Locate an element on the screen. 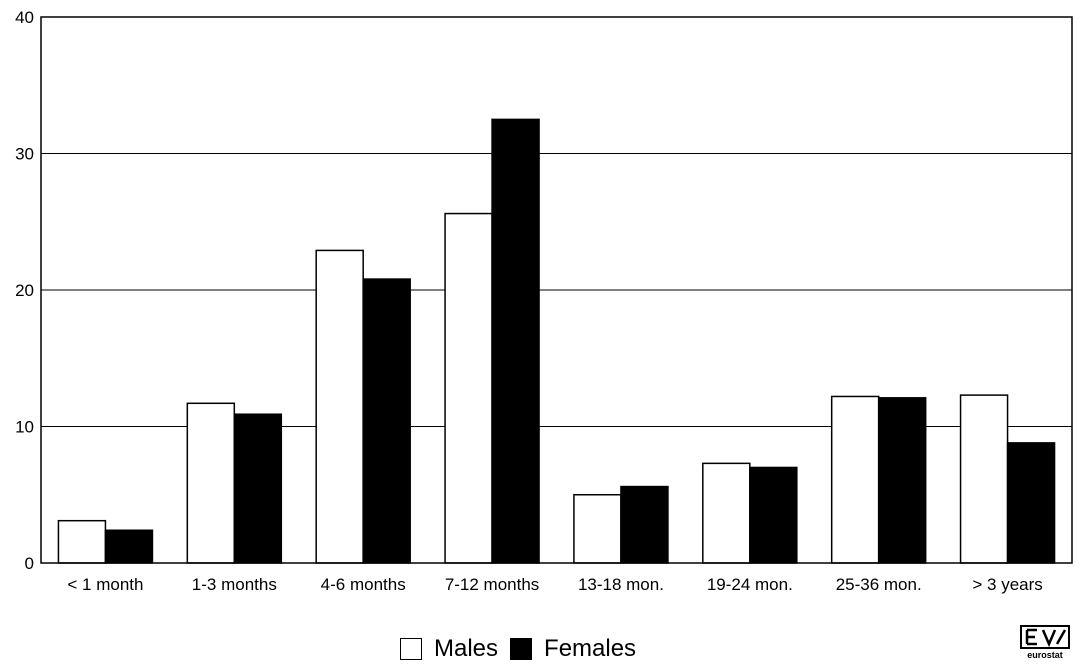  legend: Males Females is located at coordinates (524, 649).